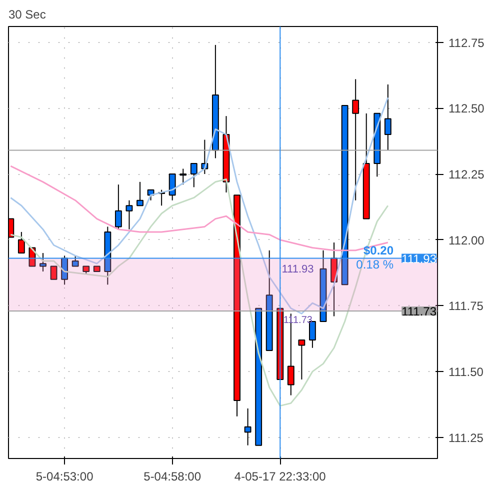 The height and width of the screenshot is (488, 487). Describe the element at coordinates (375, 264) in the screenshot. I see `annotation: 0.18 %` at that location.